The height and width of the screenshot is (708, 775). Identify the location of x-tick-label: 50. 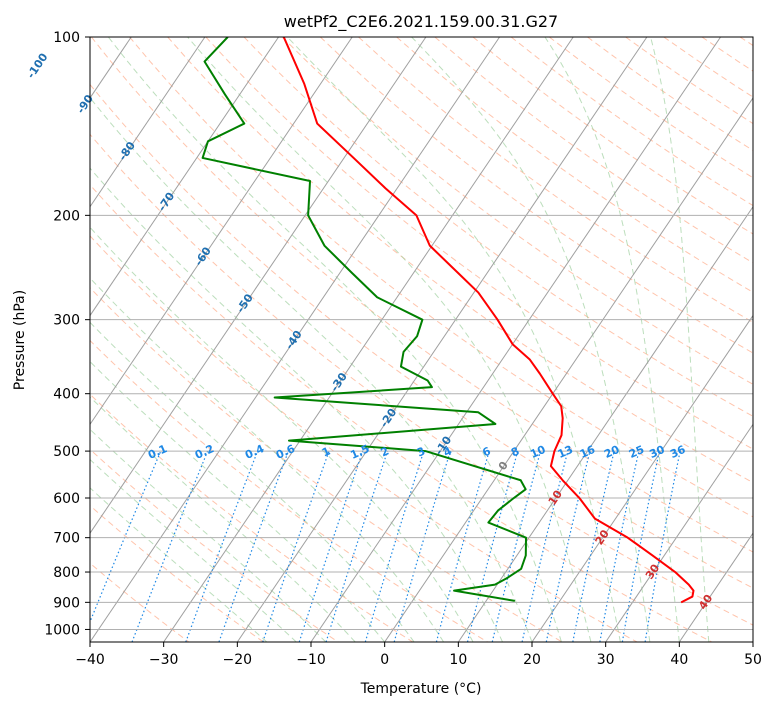
(753, 660).